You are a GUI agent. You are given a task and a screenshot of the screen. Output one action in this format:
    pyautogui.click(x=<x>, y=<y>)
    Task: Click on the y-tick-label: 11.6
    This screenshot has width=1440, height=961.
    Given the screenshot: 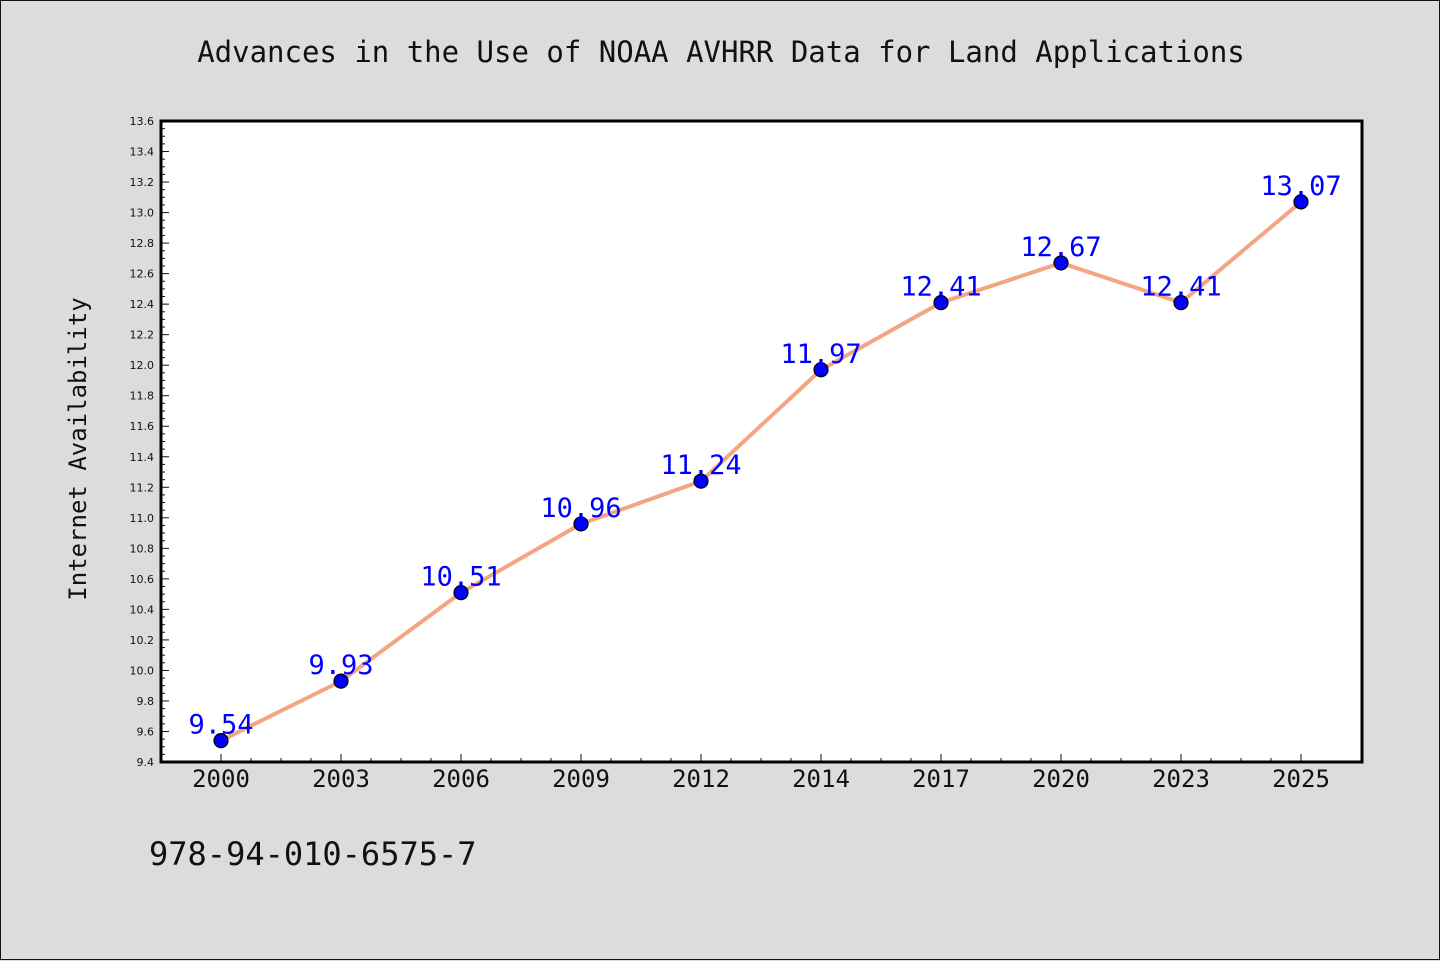 What is the action you would take?
    pyautogui.click(x=142, y=426)
    